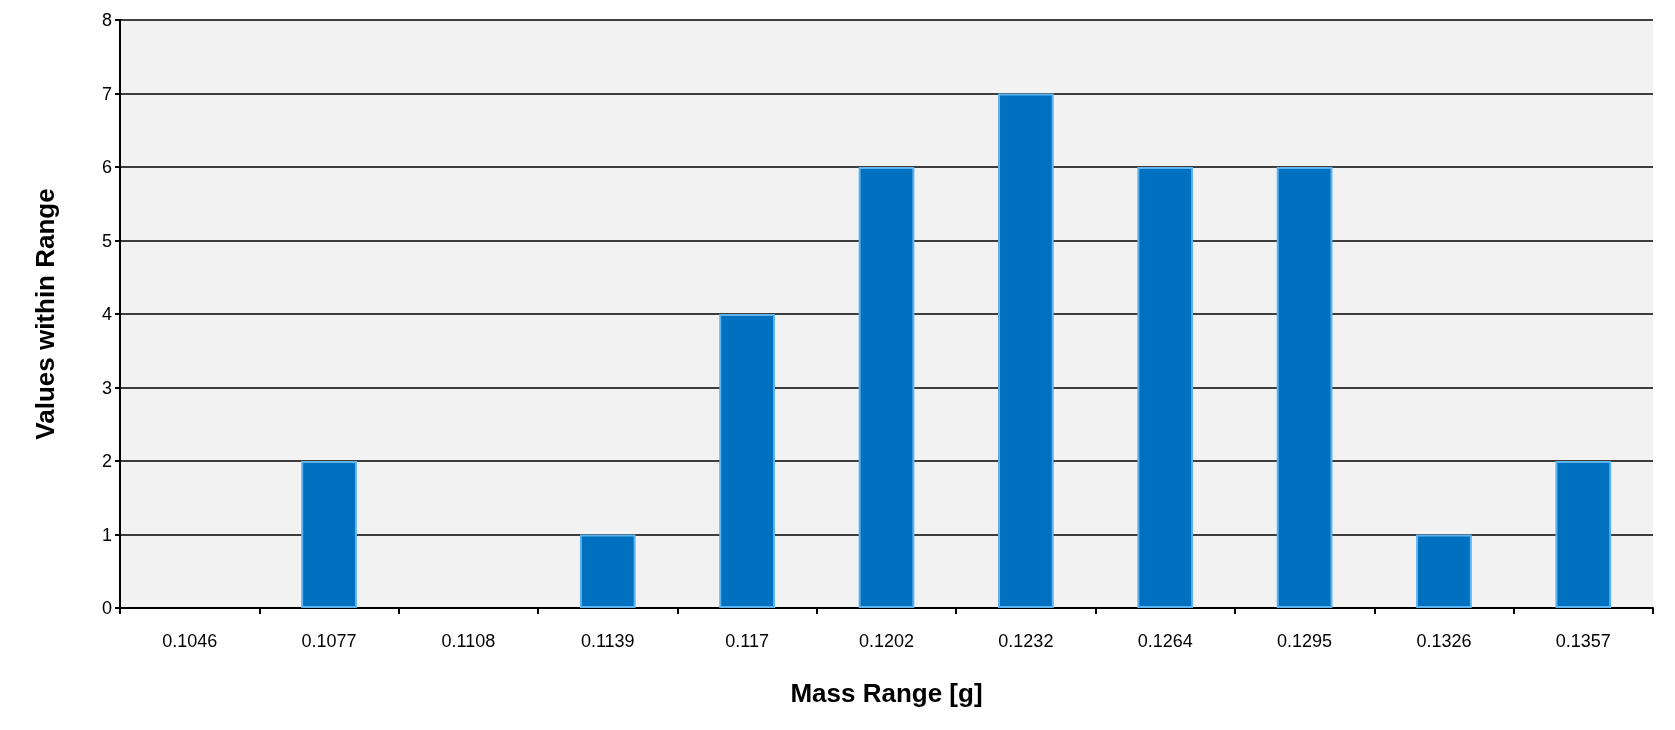 The height and width of the screenshot is (730, 1675). What do you see at coordinates (468, 641) in the screenshot?
I see `x-tick-label: 0.1108` at bounding box center [468, 641].